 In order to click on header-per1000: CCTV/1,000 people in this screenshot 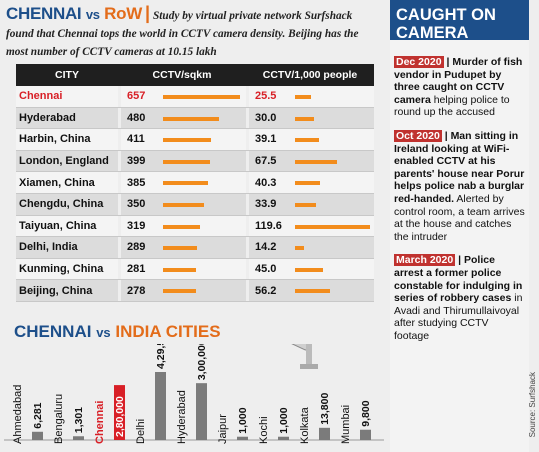, I will do `click(310, 75)`.